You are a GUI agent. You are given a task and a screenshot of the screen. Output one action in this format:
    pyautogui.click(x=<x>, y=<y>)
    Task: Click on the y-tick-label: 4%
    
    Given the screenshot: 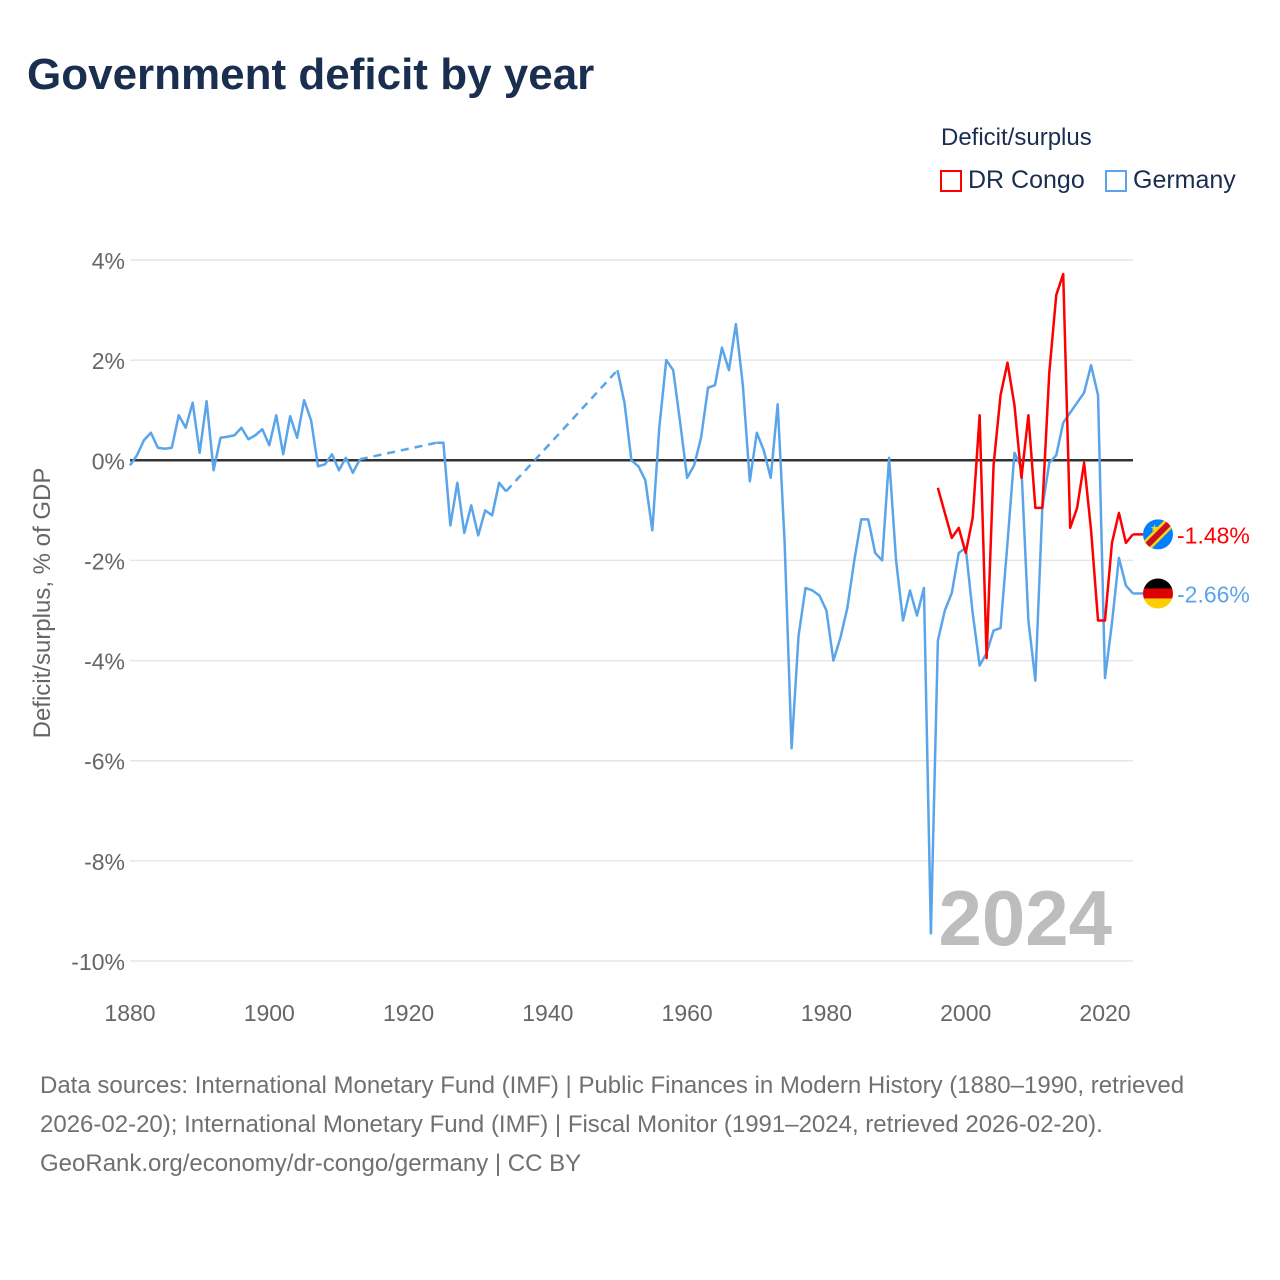 What is the action you would take?
    pyautogui.click(x=108, y=261)
    